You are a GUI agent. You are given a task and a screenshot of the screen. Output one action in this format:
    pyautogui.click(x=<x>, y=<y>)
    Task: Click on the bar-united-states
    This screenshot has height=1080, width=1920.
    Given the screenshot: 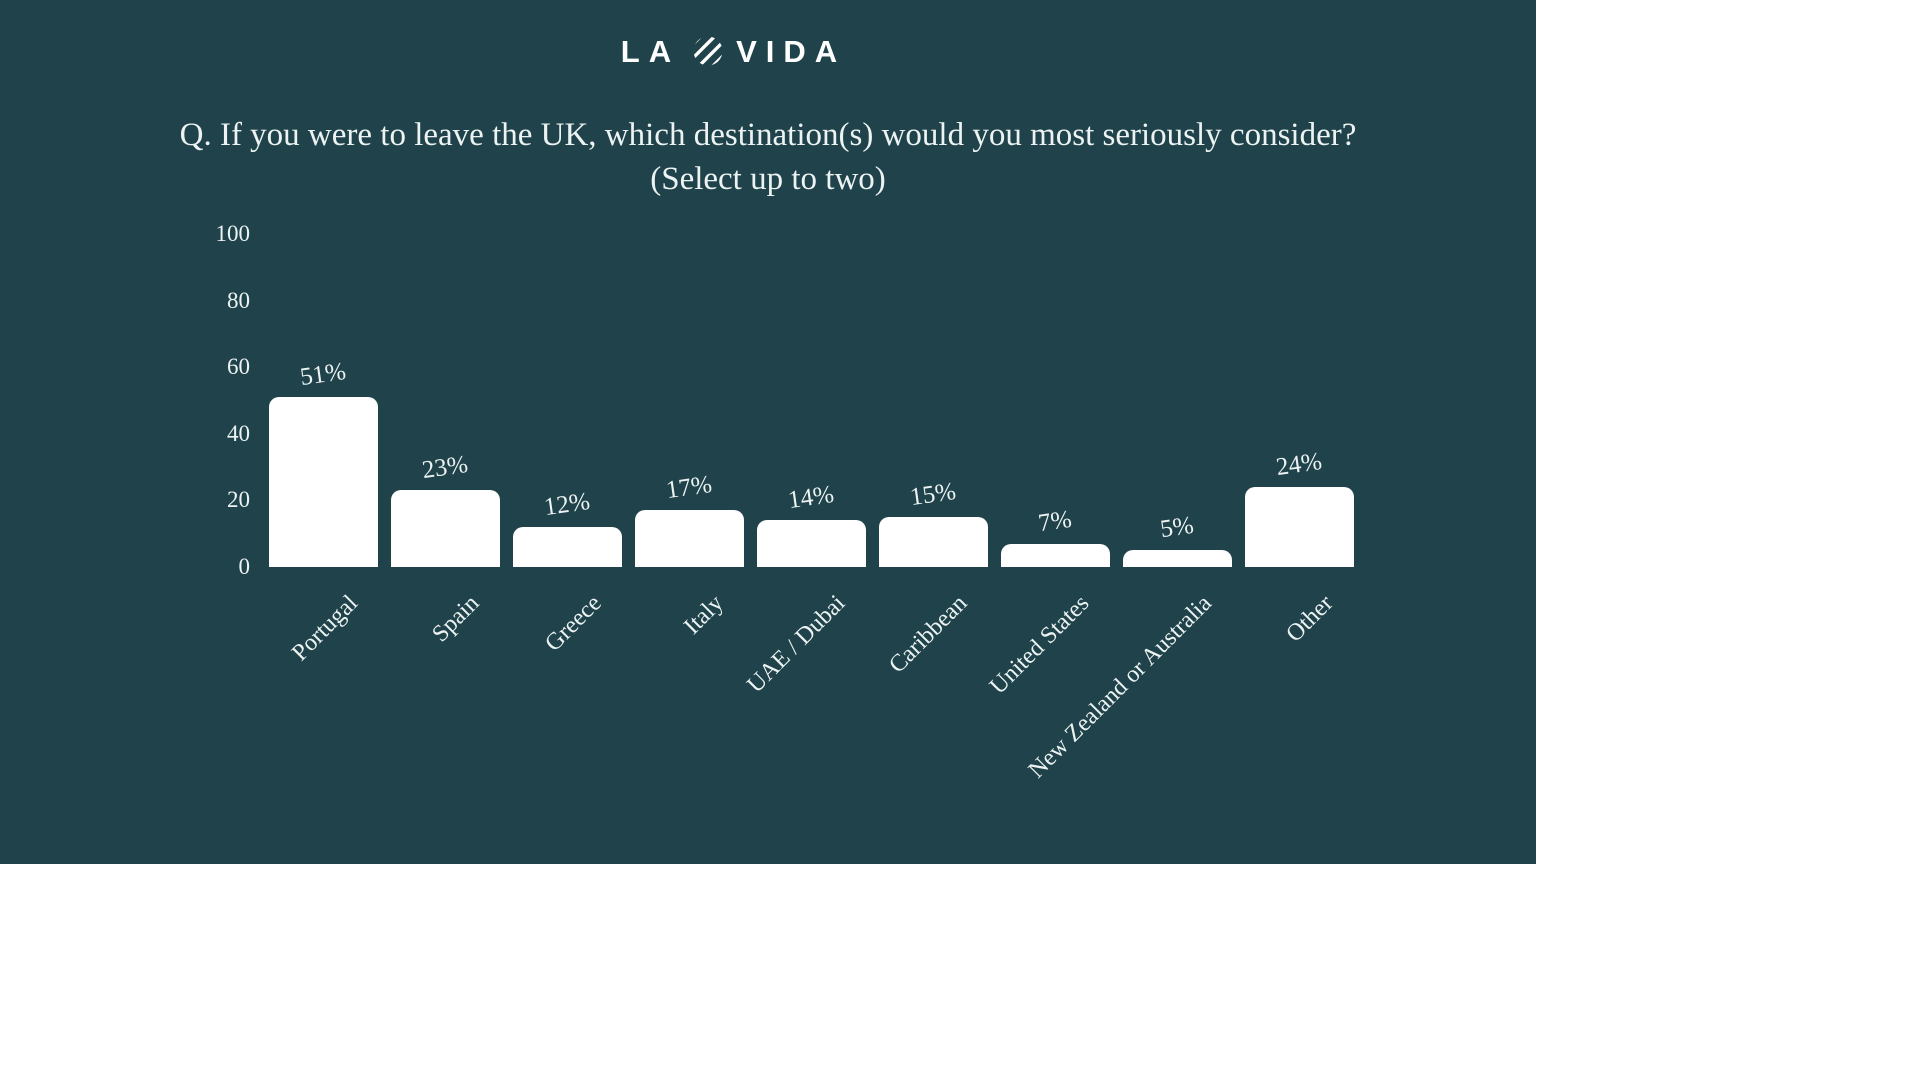 What is the action you would take?
    pyautogui.click(x=1055, y=555)
    